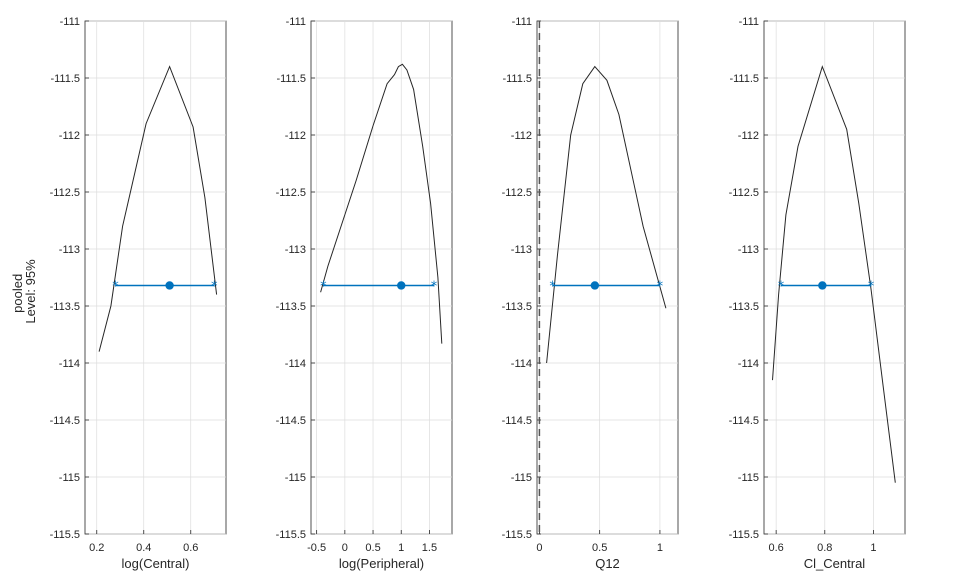  Describe the element at coordinates (156, 563) in the screenshot. I see `x-axis-label: log(Central)` at that location.